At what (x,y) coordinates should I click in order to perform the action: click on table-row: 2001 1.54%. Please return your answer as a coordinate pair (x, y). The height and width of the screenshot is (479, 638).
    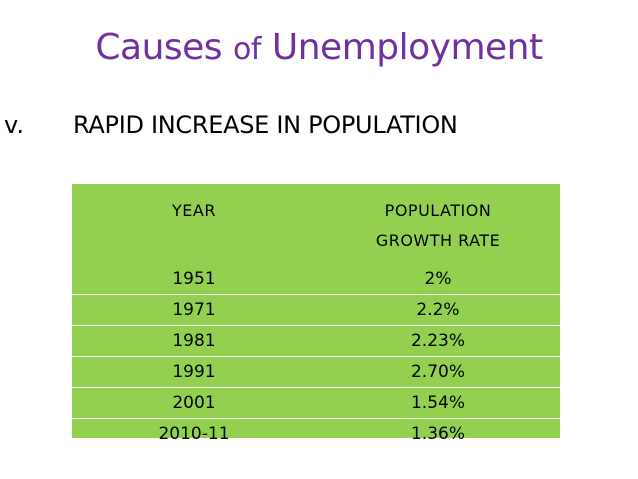
    Looking at the image, I should click on (316, 403).